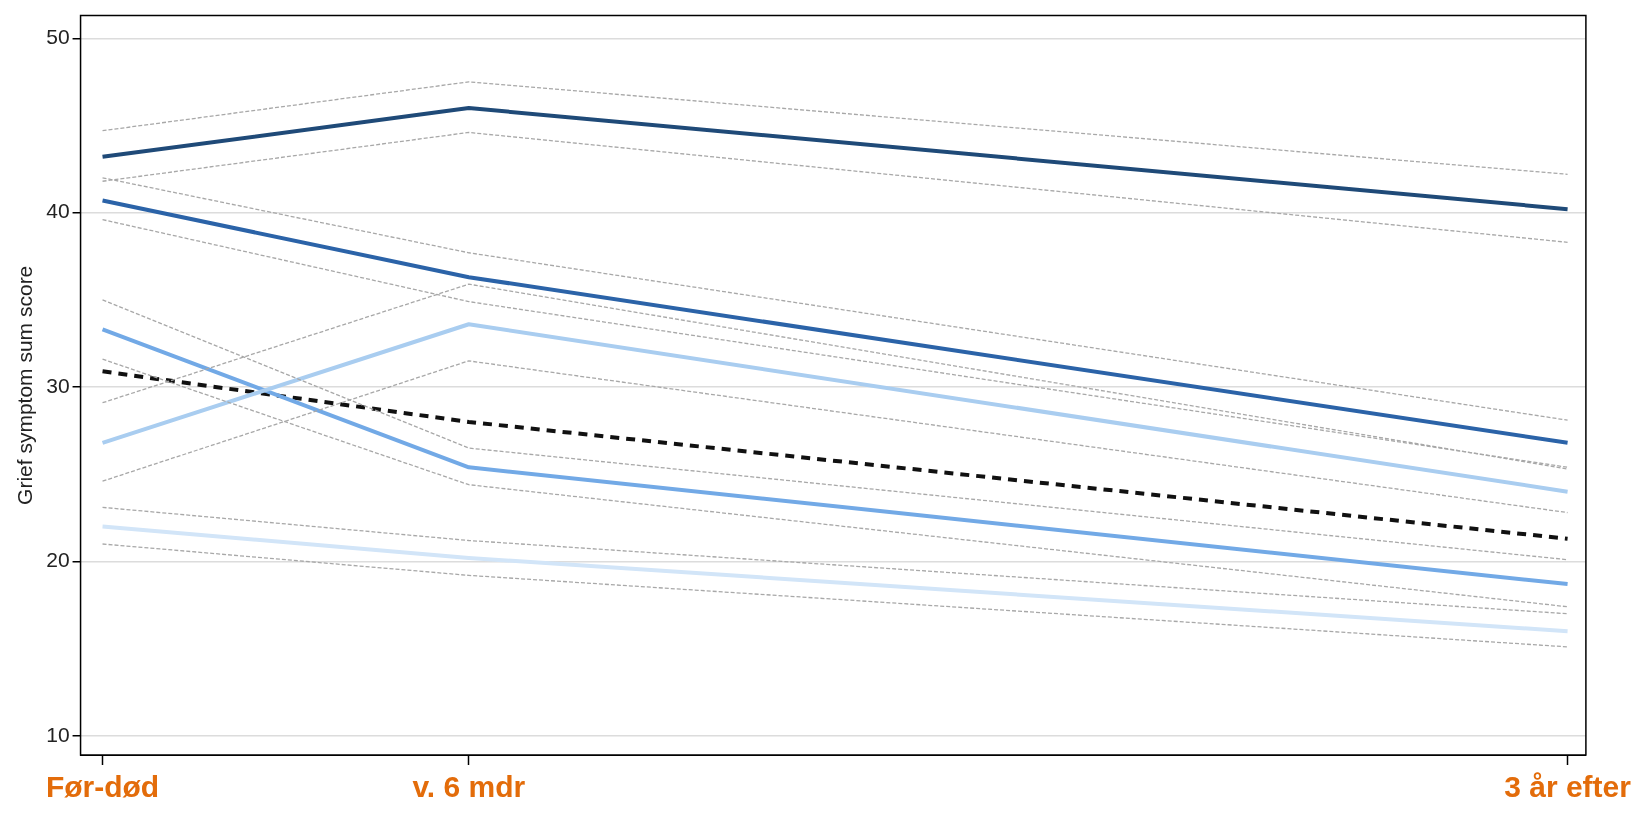  Describe the element at coordinates (58, 385) in the screenshot. I see `y-tick-label: 30` at that location.